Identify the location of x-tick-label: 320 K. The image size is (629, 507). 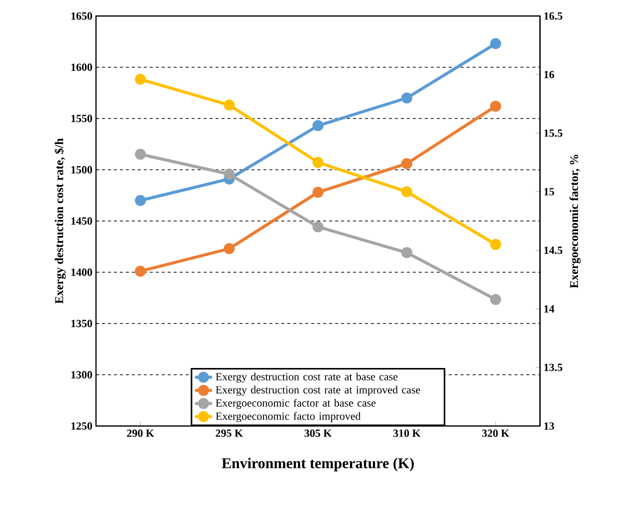
(496, 433).